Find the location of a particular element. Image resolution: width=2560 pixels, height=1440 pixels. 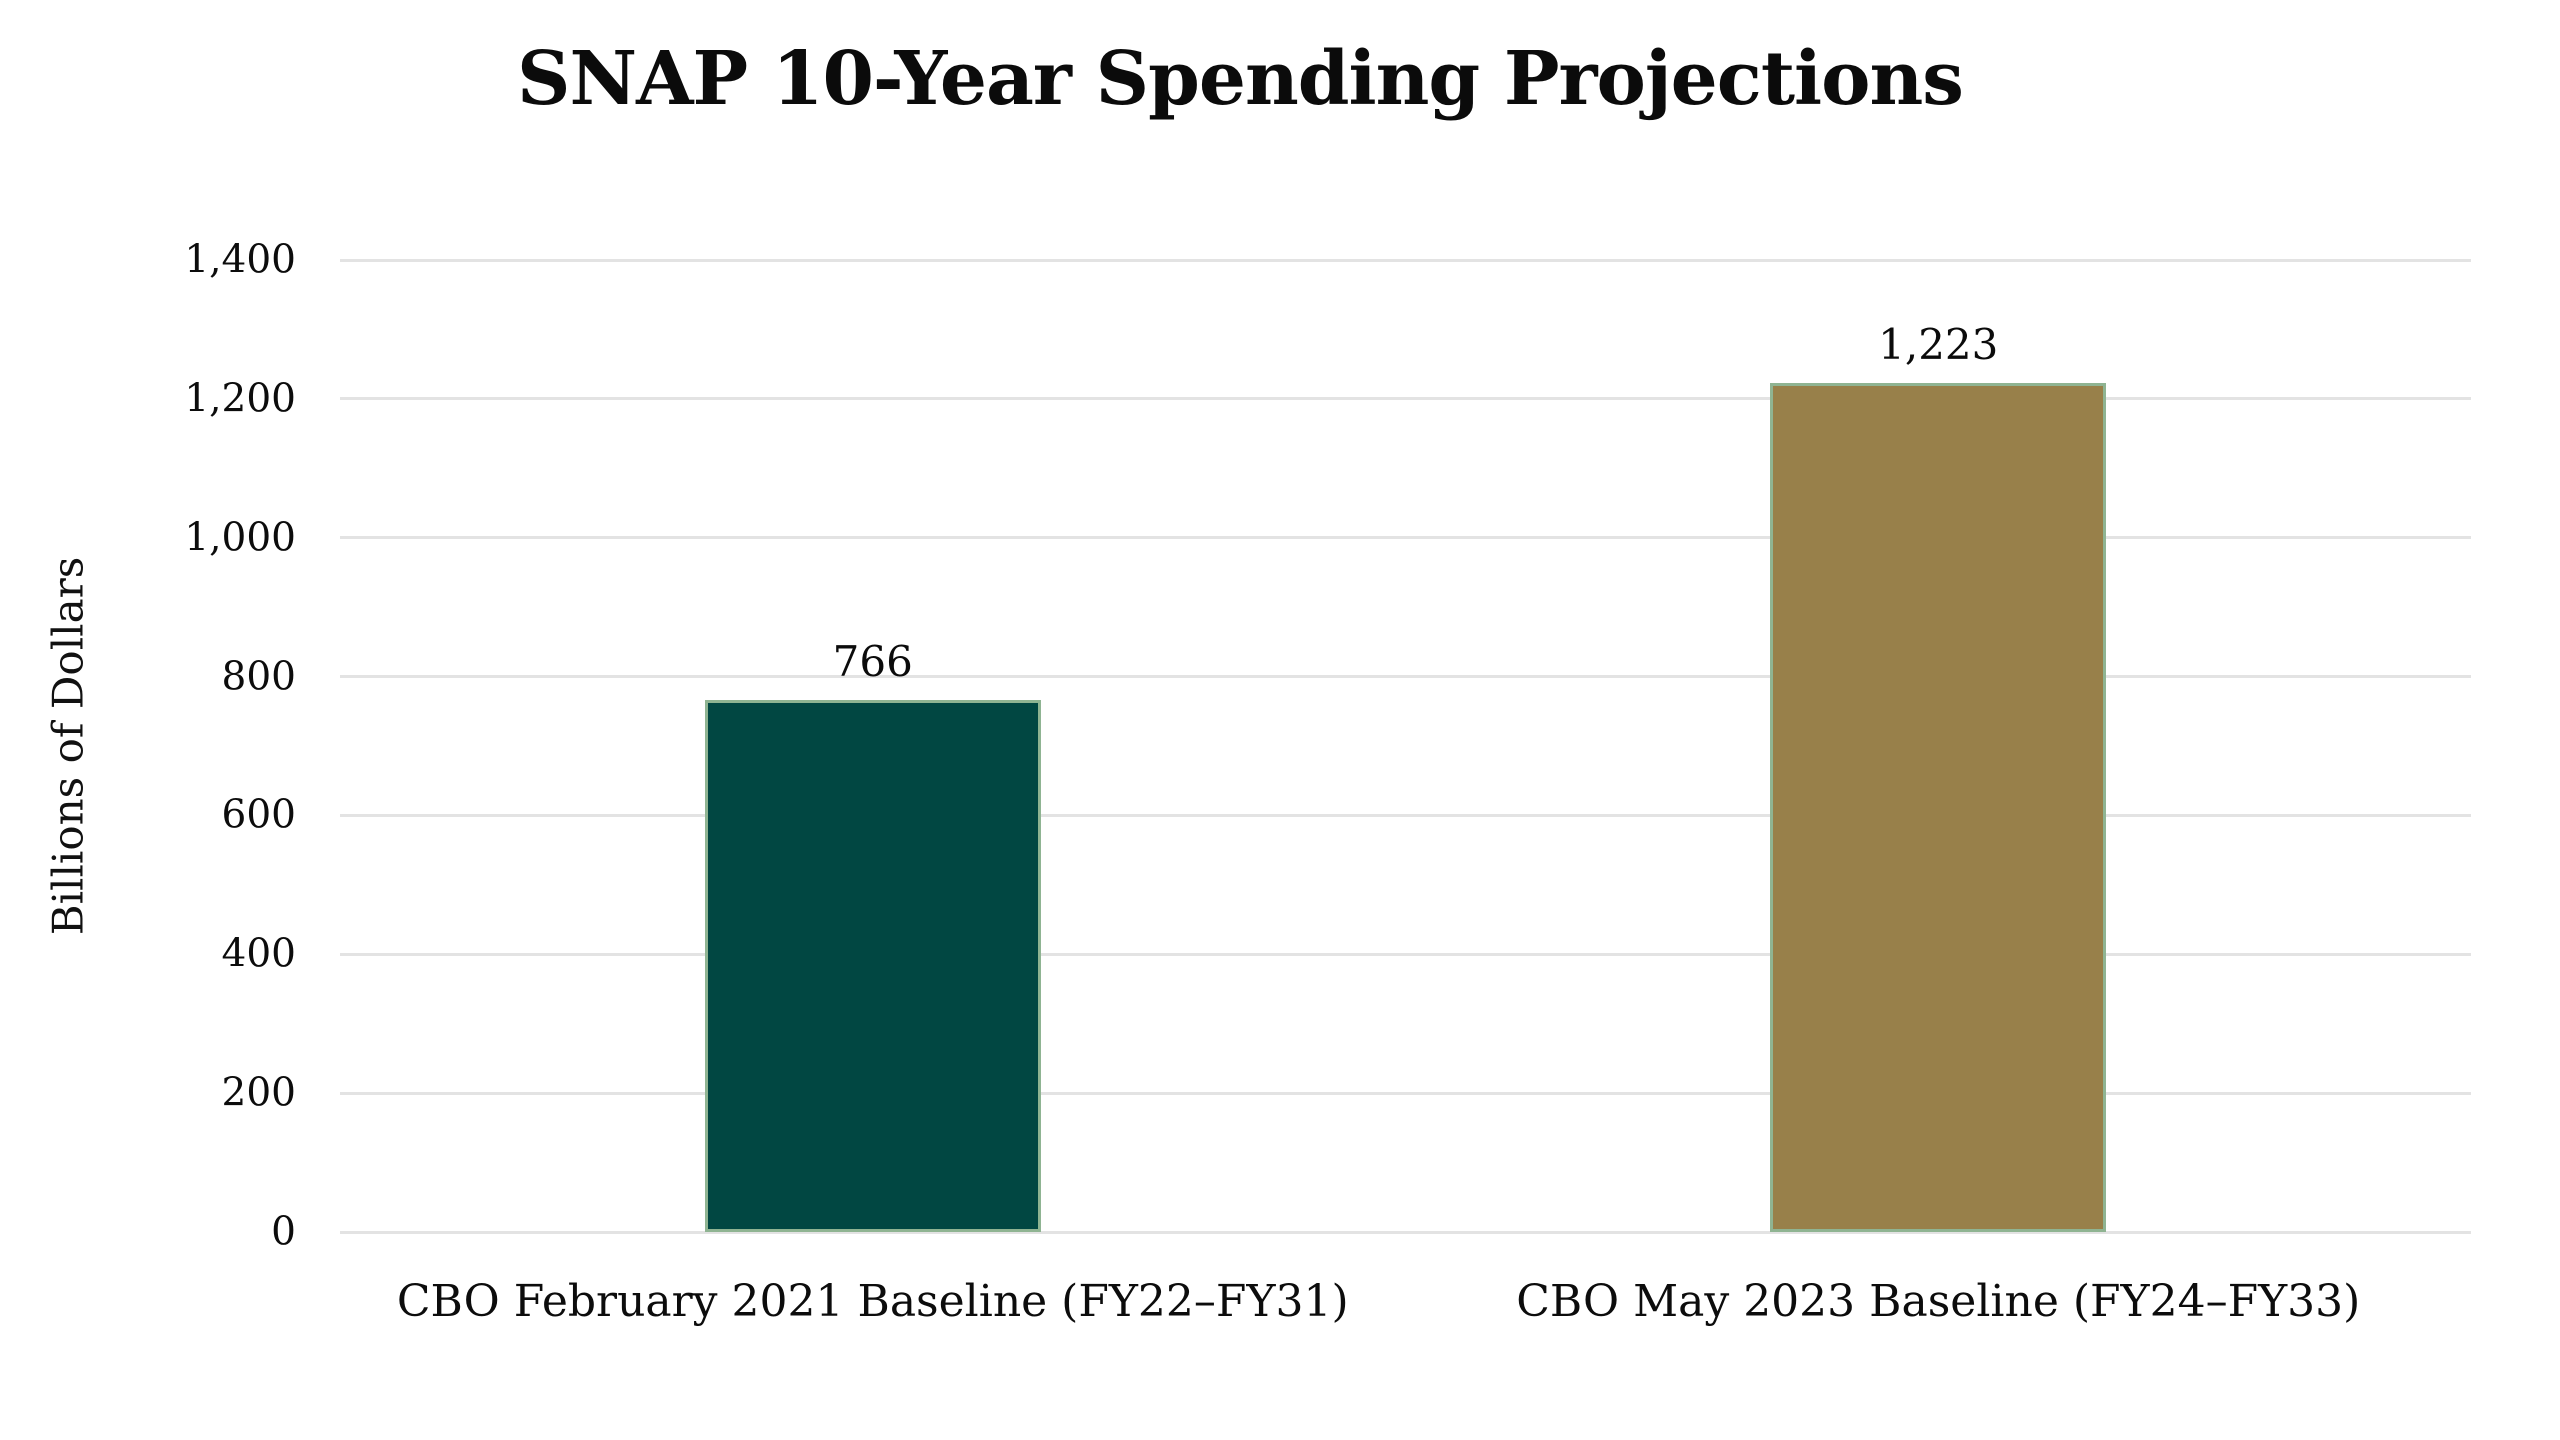

y-tick-label: 0 is located at coordinates (283, 1232).